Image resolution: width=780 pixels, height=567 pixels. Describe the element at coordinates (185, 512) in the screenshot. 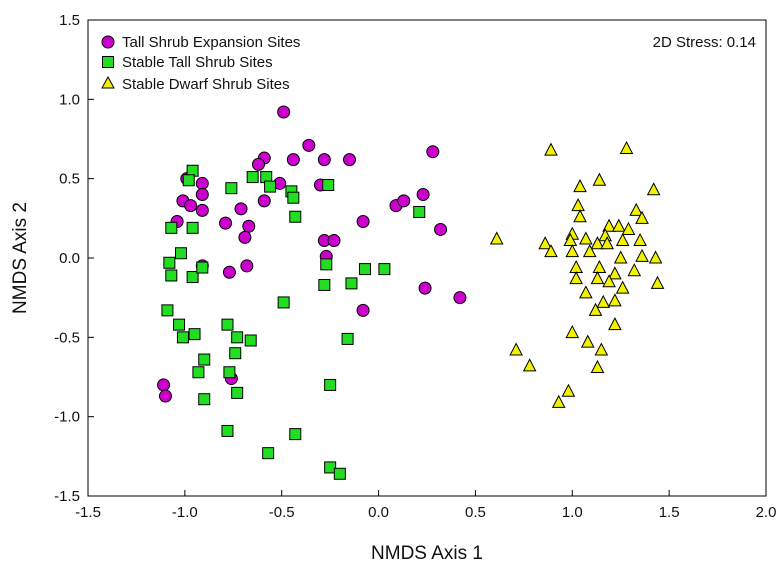

I see `x-tick-label: -1.0` at that location.